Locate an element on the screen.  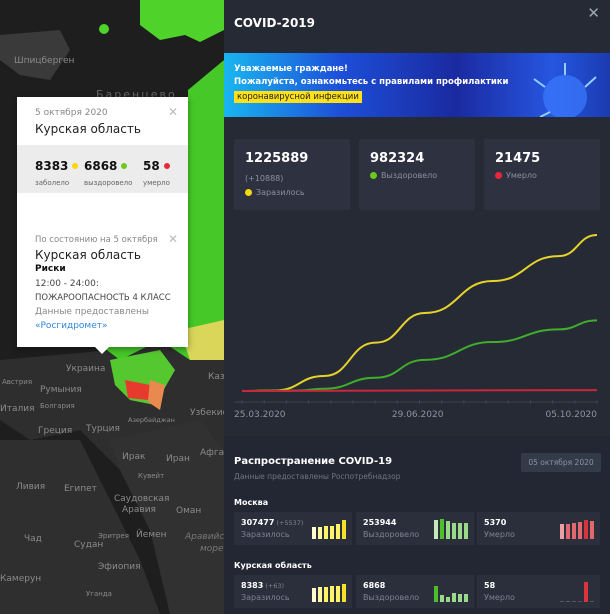
total-deaths-label: Умерло is located at coordinates (516, 175).